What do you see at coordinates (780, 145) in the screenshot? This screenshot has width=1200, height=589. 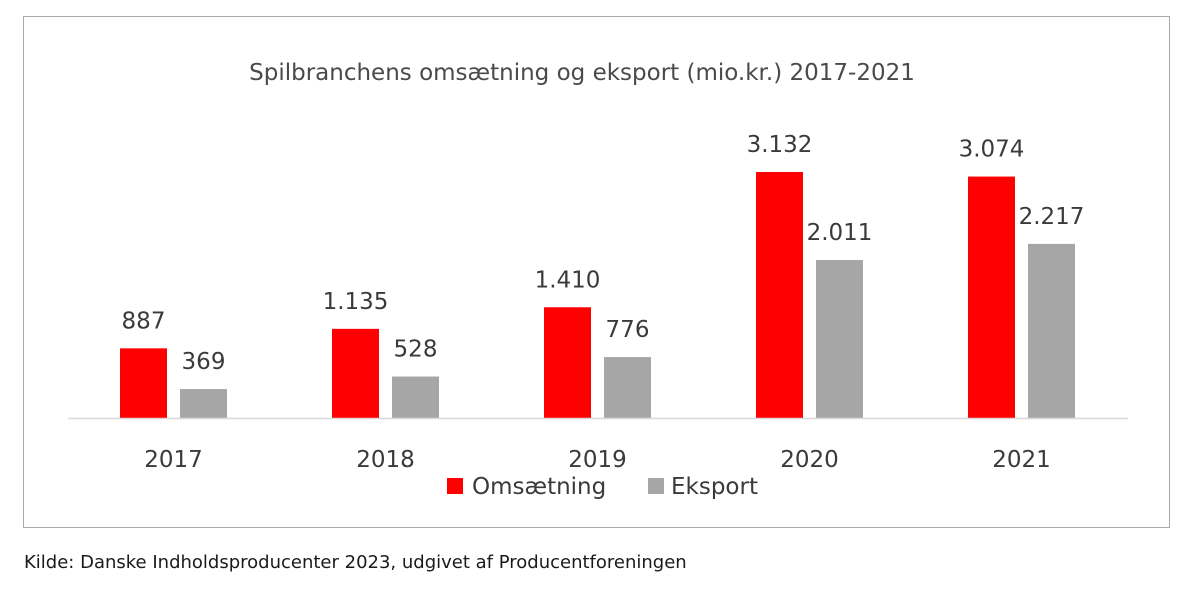 I see `data-label-omsætning-2020: 3.132` at bounding box center [780, 145].